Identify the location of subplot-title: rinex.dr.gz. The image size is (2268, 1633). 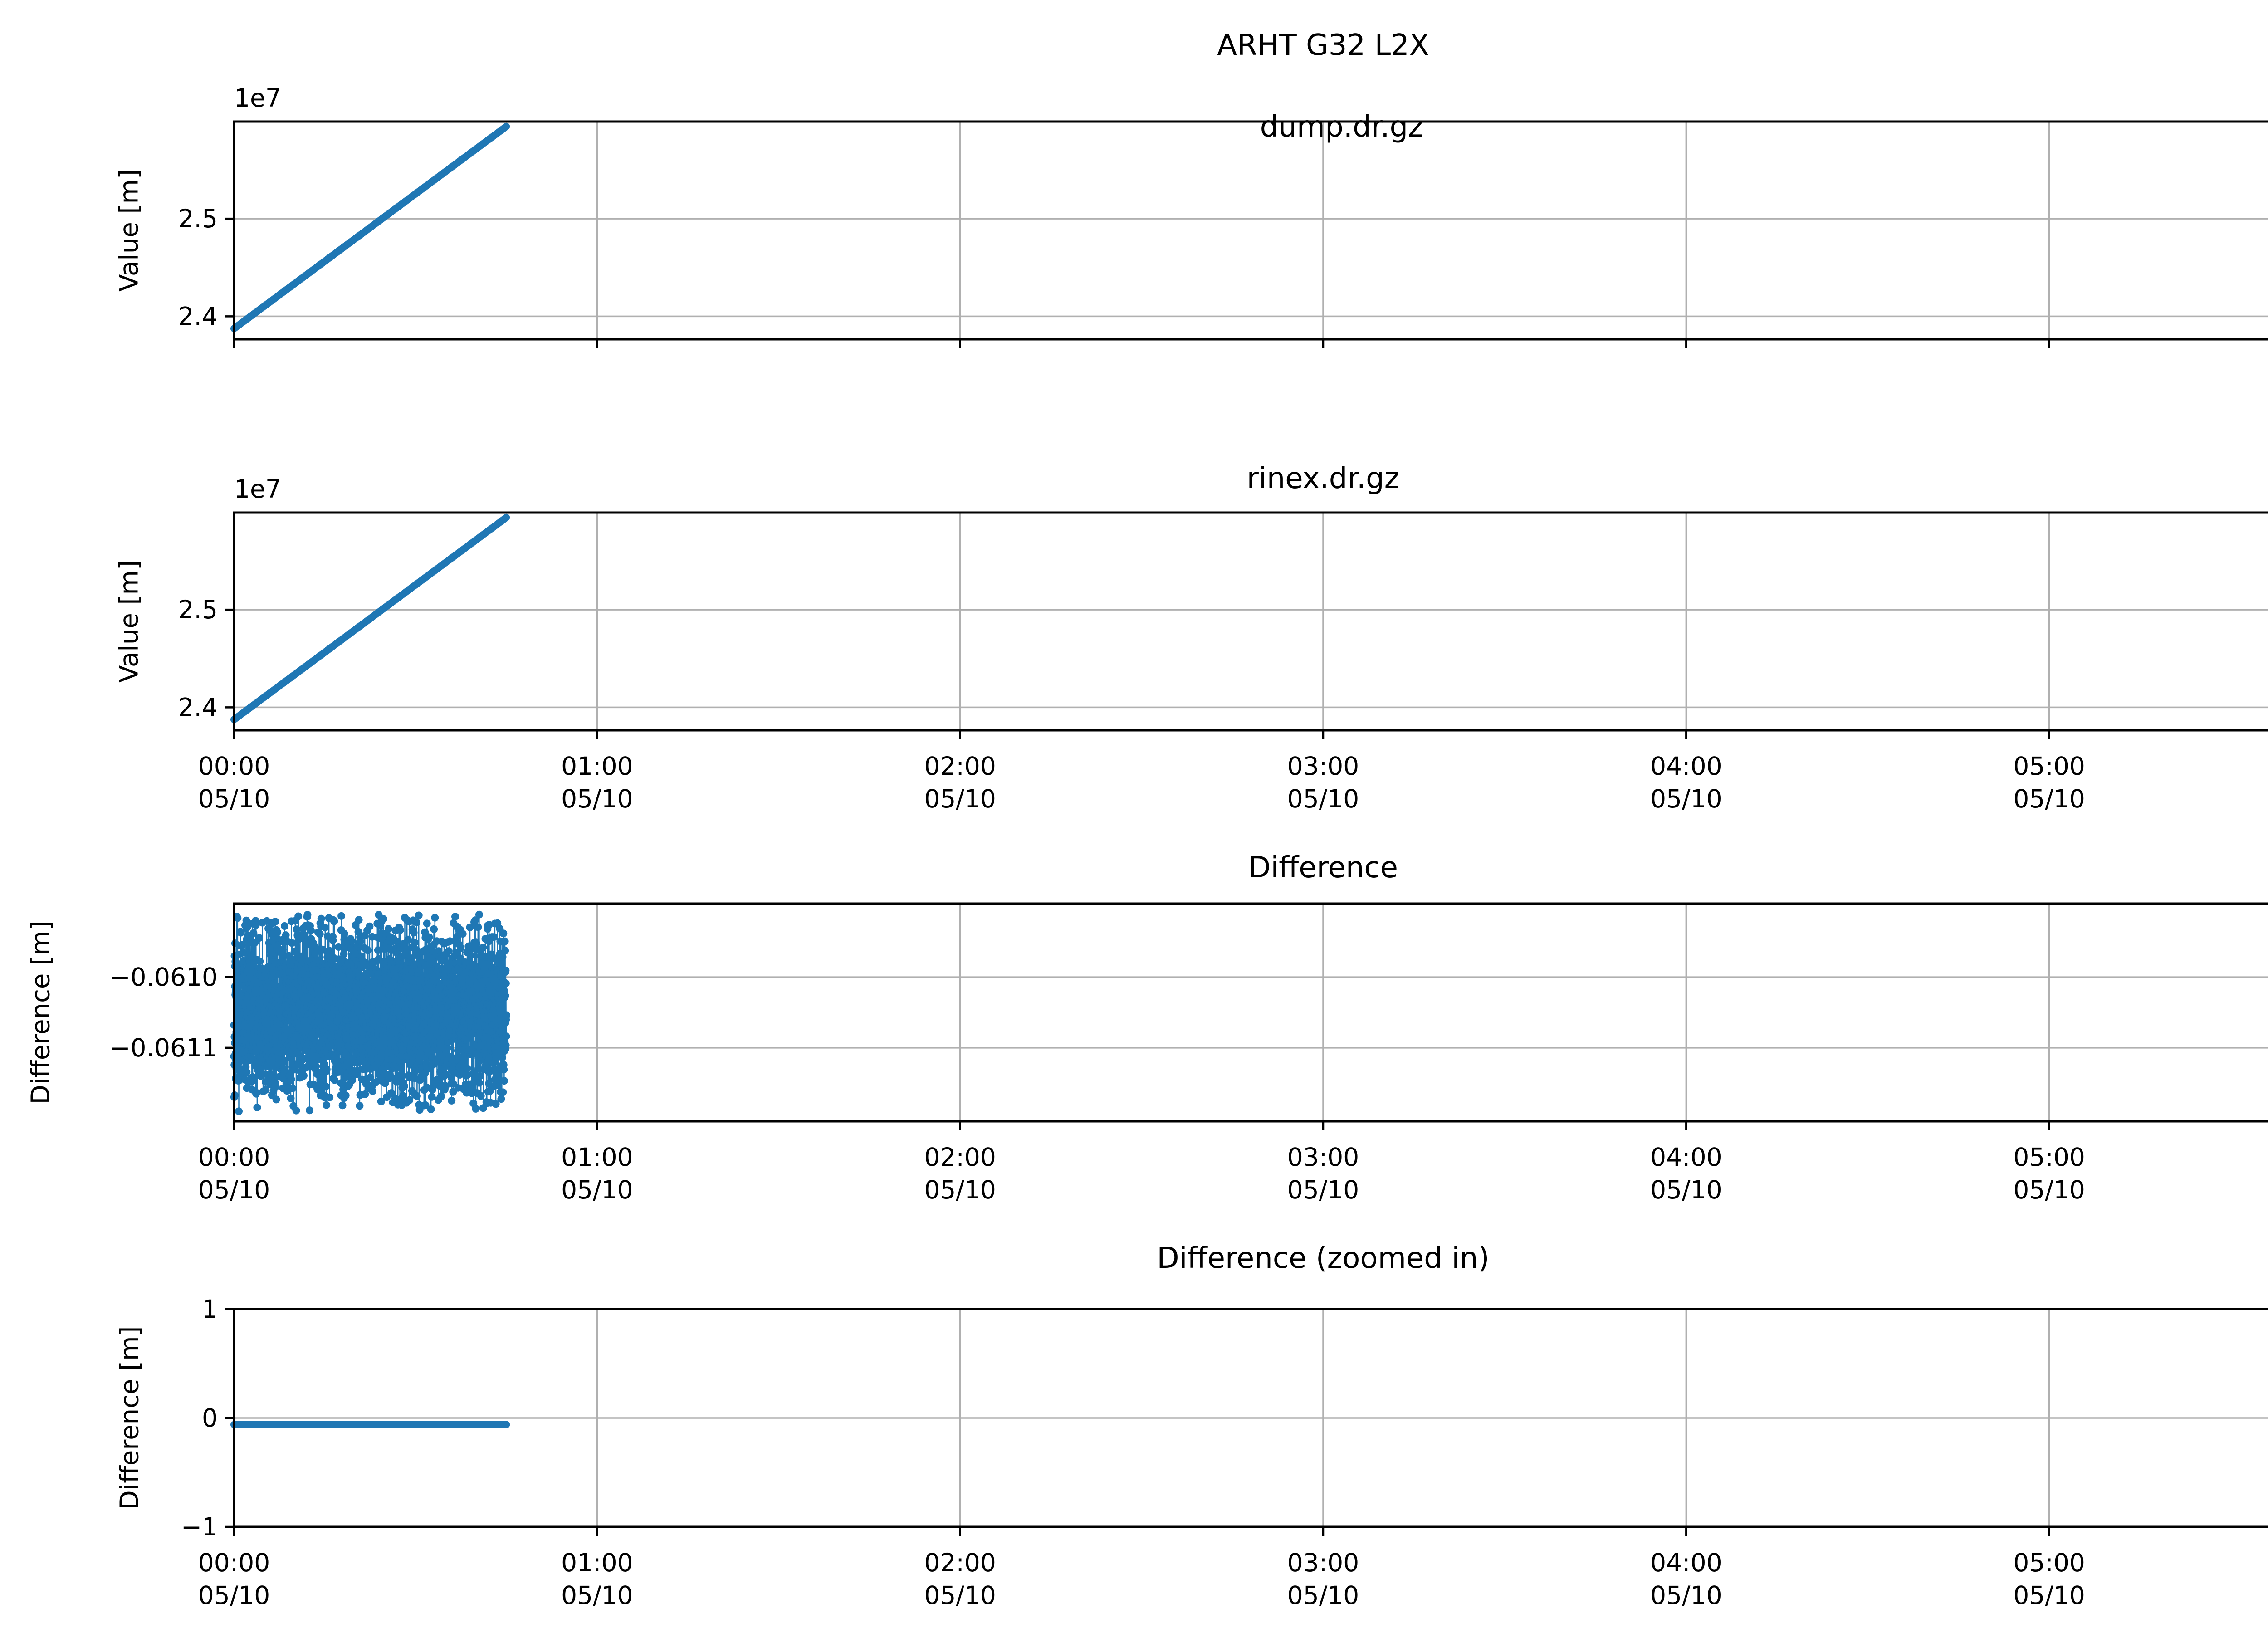
(1323, 478).